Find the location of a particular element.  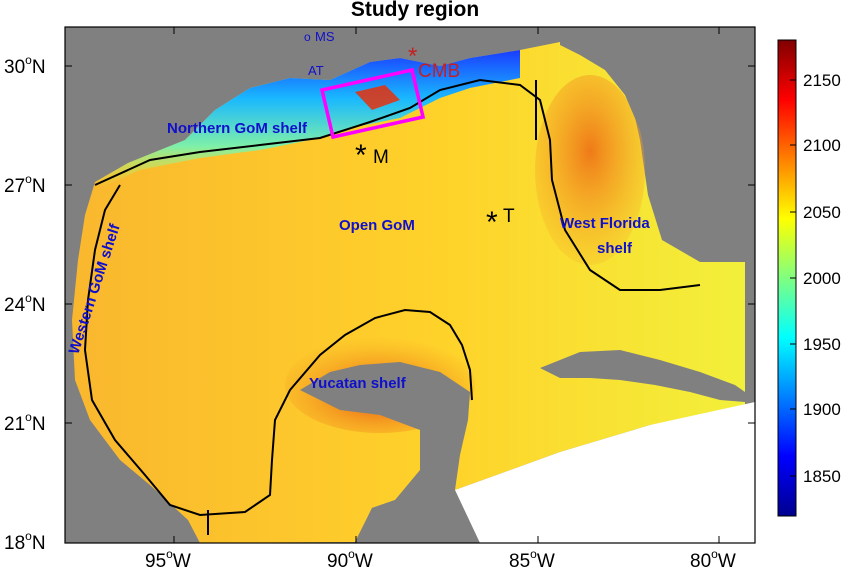

cmb-hotspot is located at coordinates (377, 97).